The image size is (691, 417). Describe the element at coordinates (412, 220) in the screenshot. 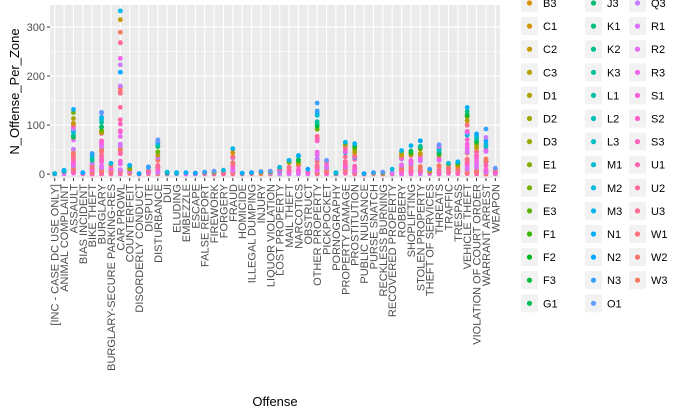

I see `x-tick-label: SHOPLIFTING` at that location.